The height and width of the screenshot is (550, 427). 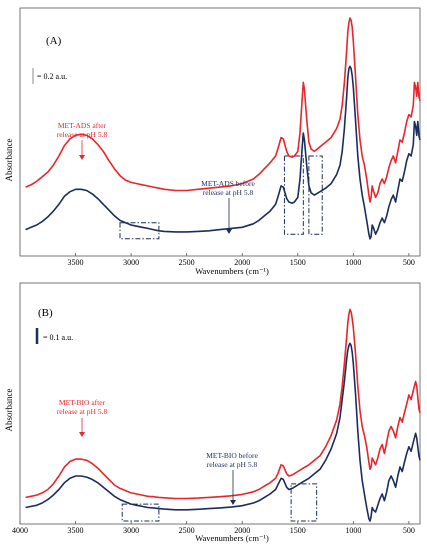 I want to click on panel-b-x-tick-label-2000: 2000, so click(x=242, y=530).